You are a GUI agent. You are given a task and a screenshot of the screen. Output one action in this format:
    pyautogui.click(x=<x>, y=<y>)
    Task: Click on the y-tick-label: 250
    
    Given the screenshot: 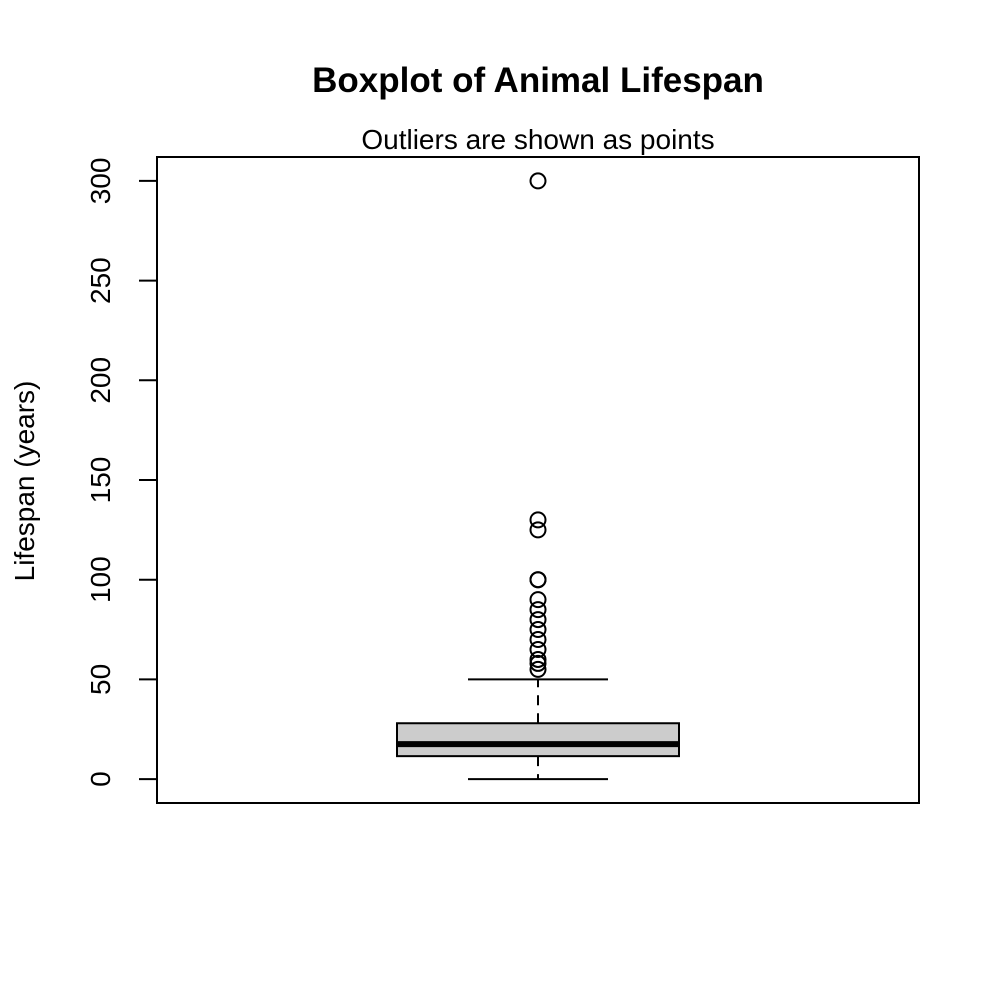 What is the action you would take?
    pyautogui.click(x=100, y=280)
    